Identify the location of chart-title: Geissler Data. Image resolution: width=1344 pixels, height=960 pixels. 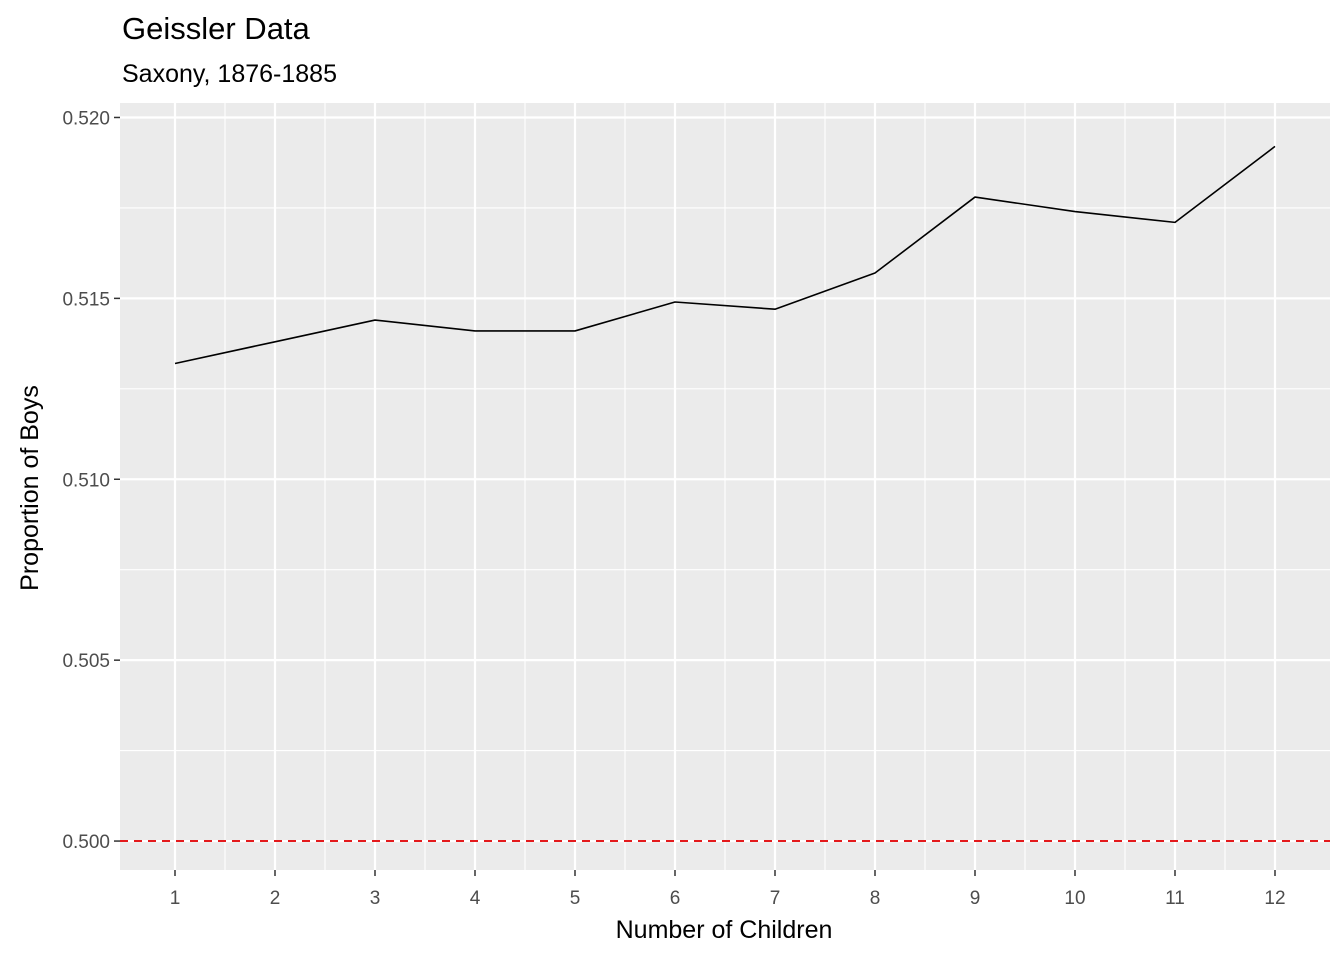
(216, 28).